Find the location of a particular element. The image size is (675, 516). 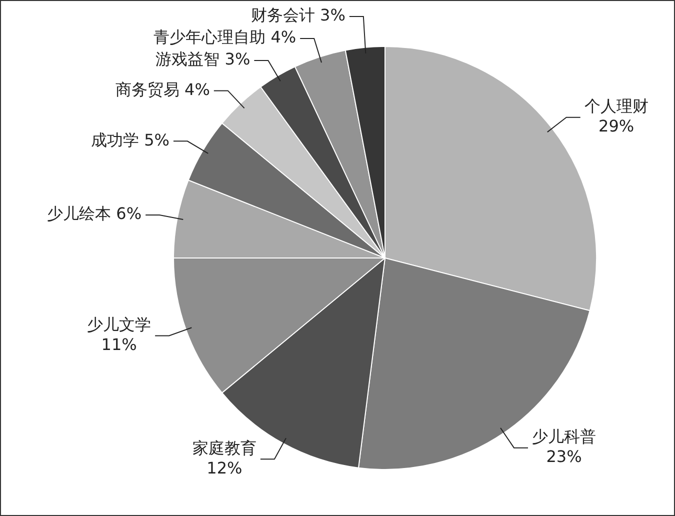

slice-label: 少儿科普 is located at coordinates (564, 436).